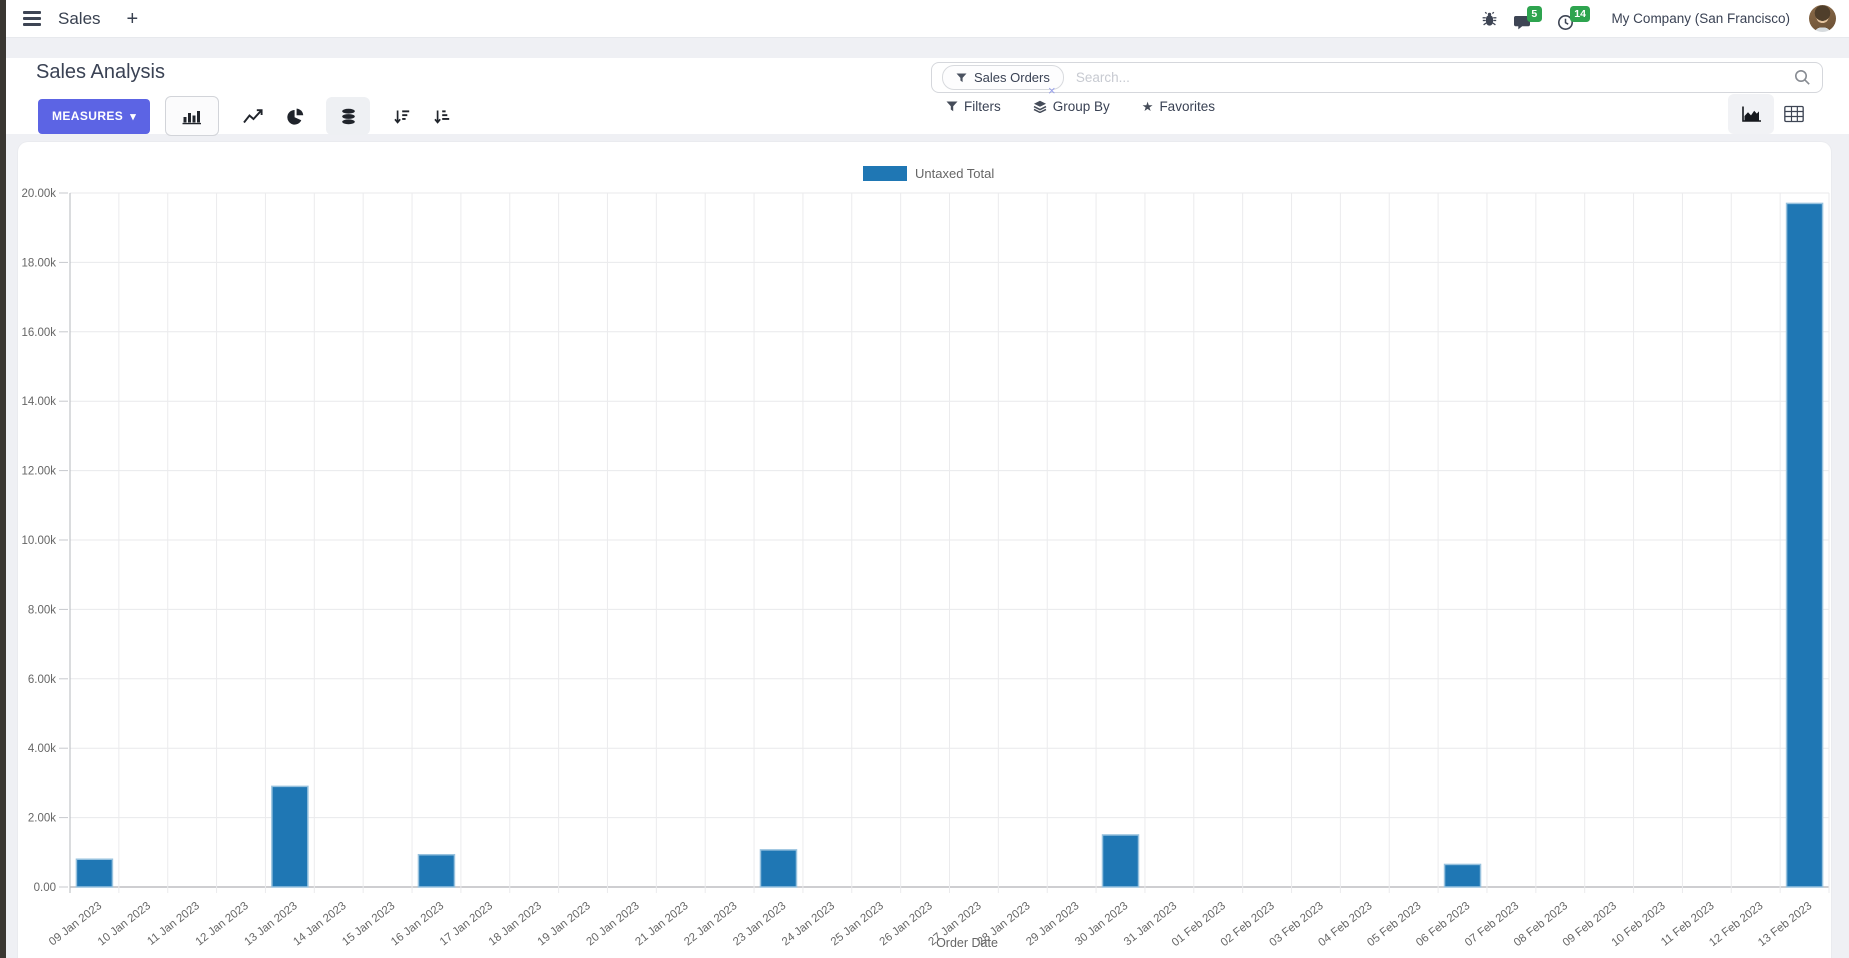 This screenshot has height=958, width=1849. I want to click on svg-text: 17 Jan 2023, so click(466, 924).